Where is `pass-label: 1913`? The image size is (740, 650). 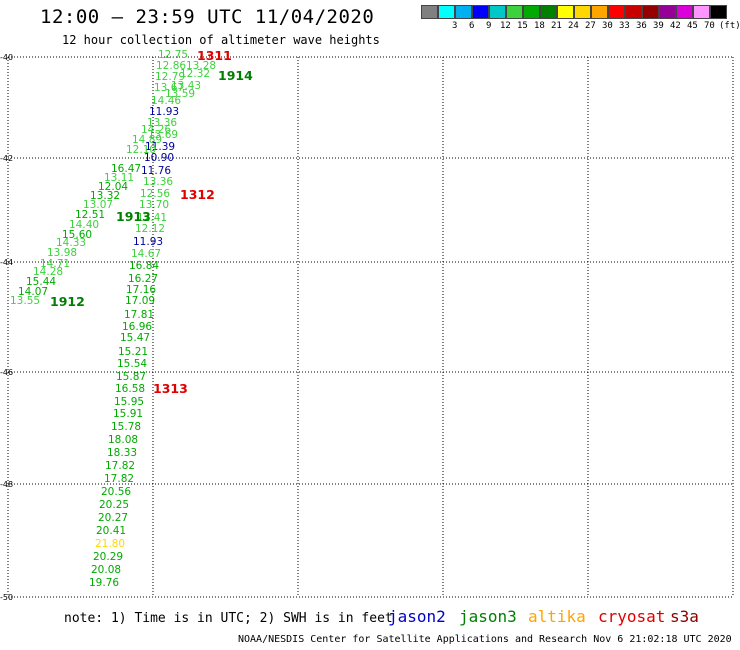
pass-label: 1913 is located at coordinates (133, 216).